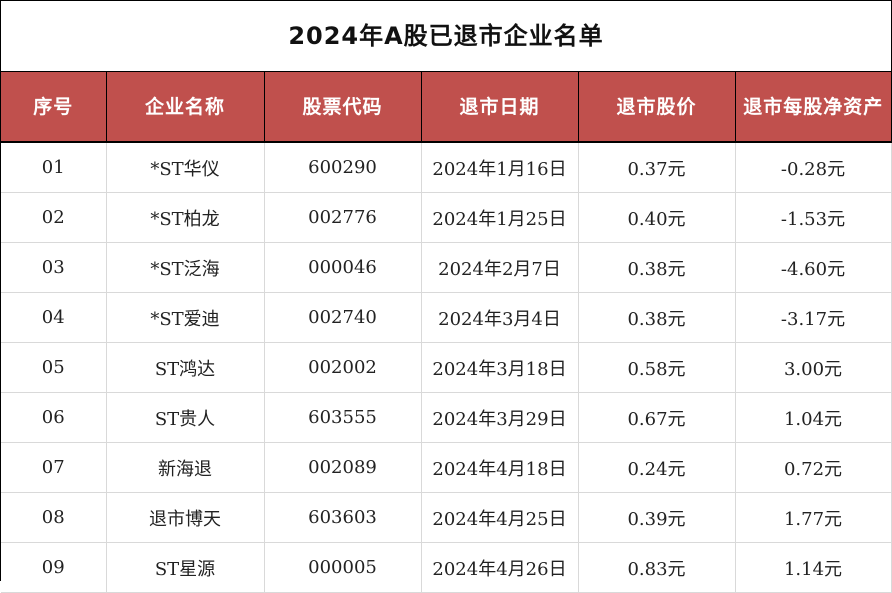  What do you see at coordinates (657, 567) in the screenshot?
I see `delisting-price-cell: 0.83元` at bounding box center [657, 567].